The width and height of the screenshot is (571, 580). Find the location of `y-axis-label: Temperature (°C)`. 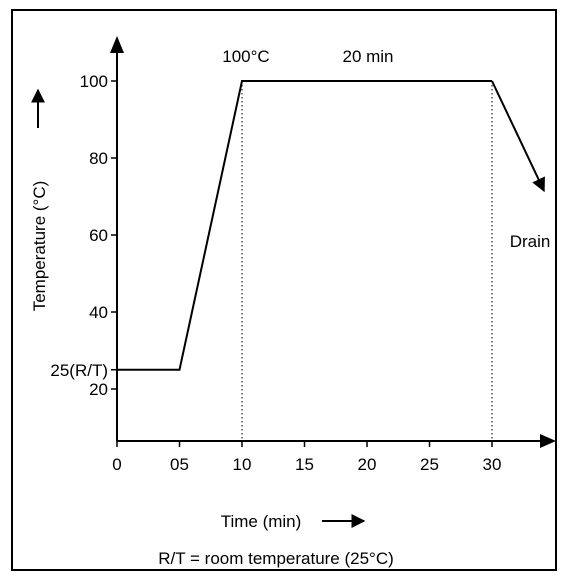

y-axis-label: Temperature (°C) is located at coordinates (39, 246).